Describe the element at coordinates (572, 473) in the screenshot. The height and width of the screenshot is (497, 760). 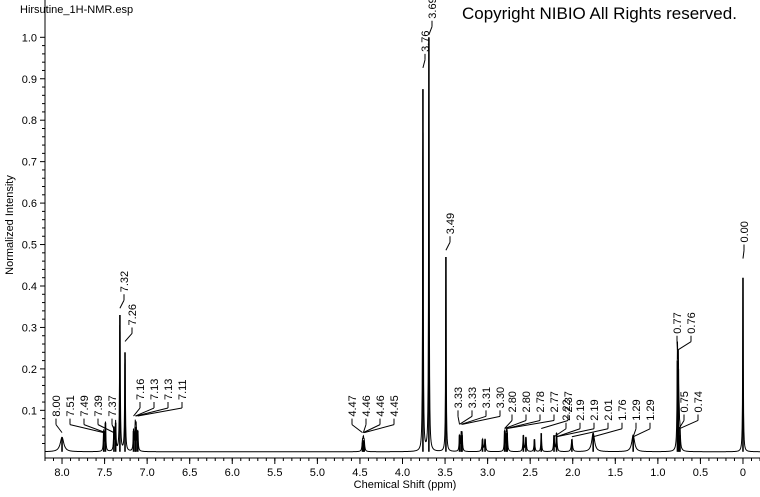
I see `x-tick-label: 2.0` at that location.